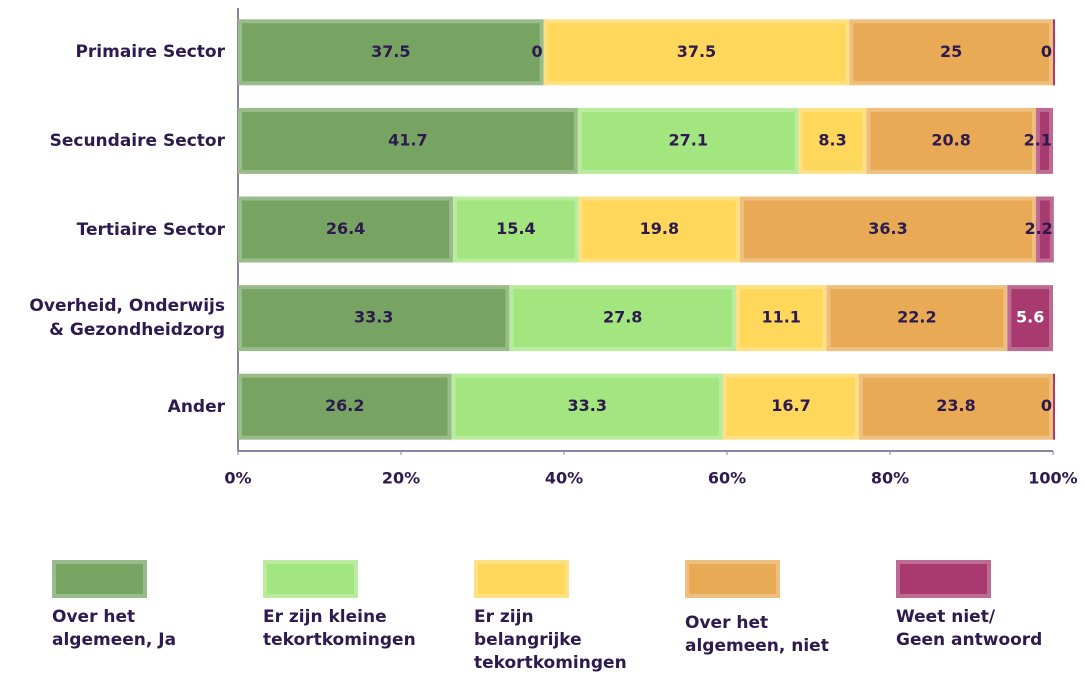  I want to click on data-label: 27.1, so click(688, 139).